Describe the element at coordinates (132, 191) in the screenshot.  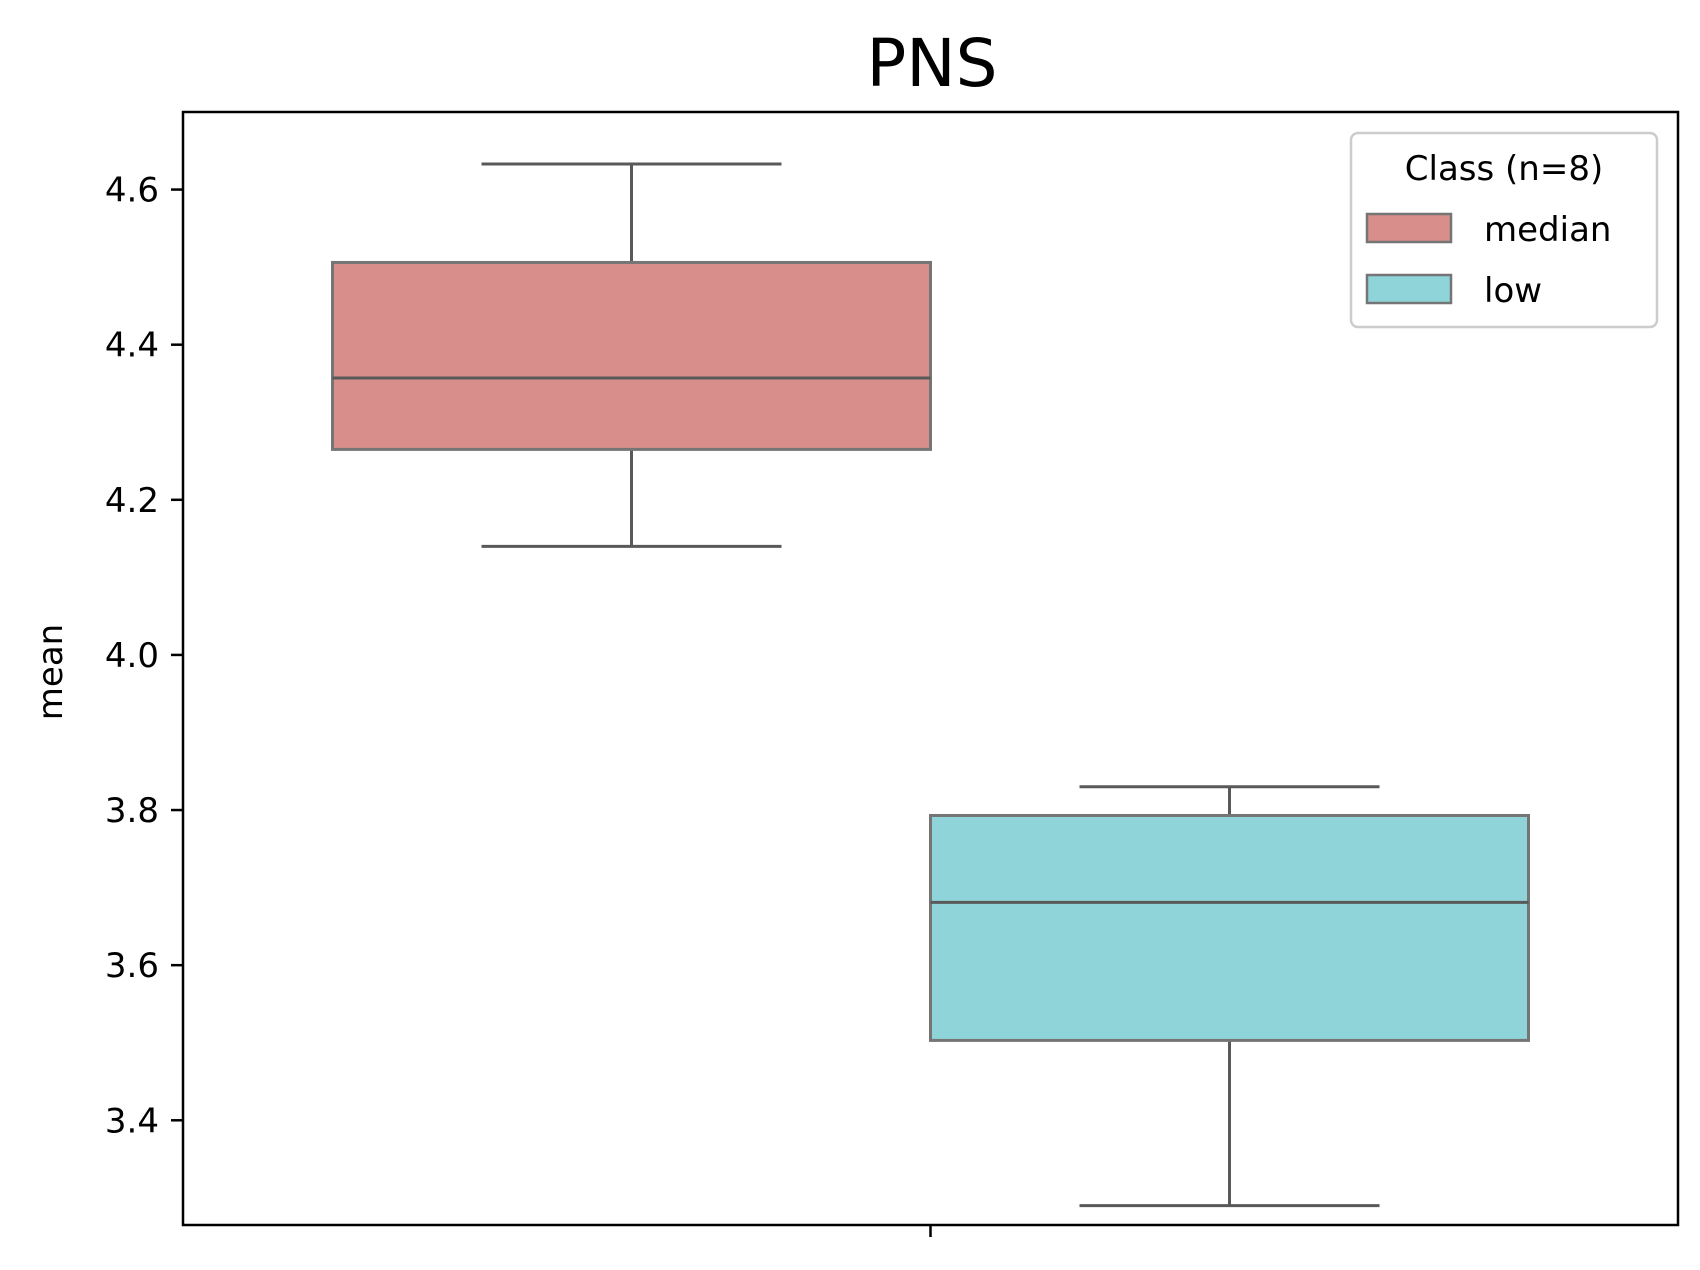
I see `y-tick-label: 4.6` at that location.